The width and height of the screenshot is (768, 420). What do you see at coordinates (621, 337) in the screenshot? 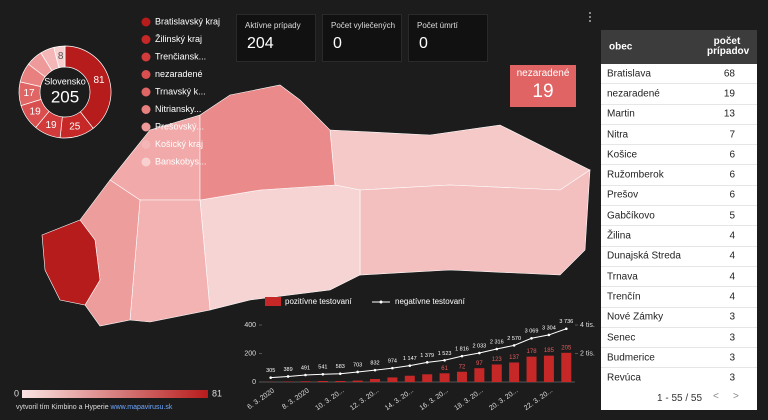
I see `cell-name: Senec` at bounding box center [621, 337].